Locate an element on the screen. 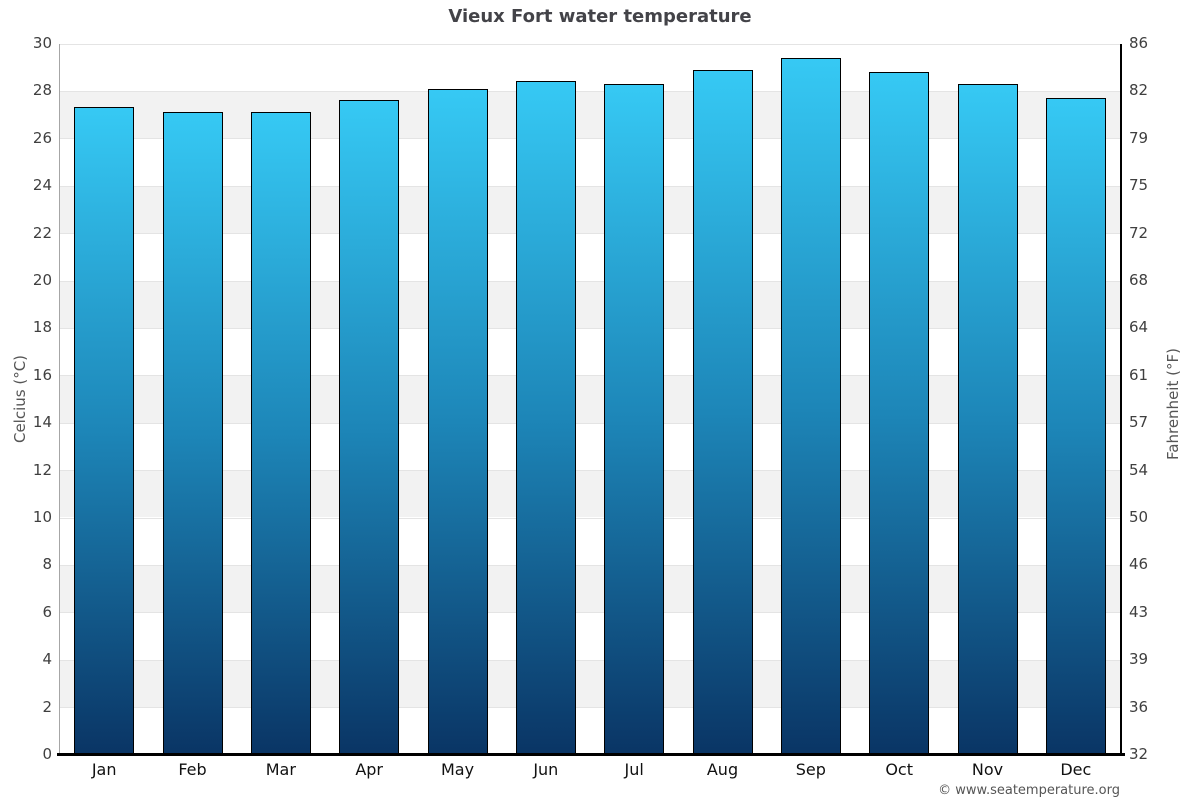 The height and width of the screenshot is (800, 1200). bar-jun is located at coordinates (545, 418).